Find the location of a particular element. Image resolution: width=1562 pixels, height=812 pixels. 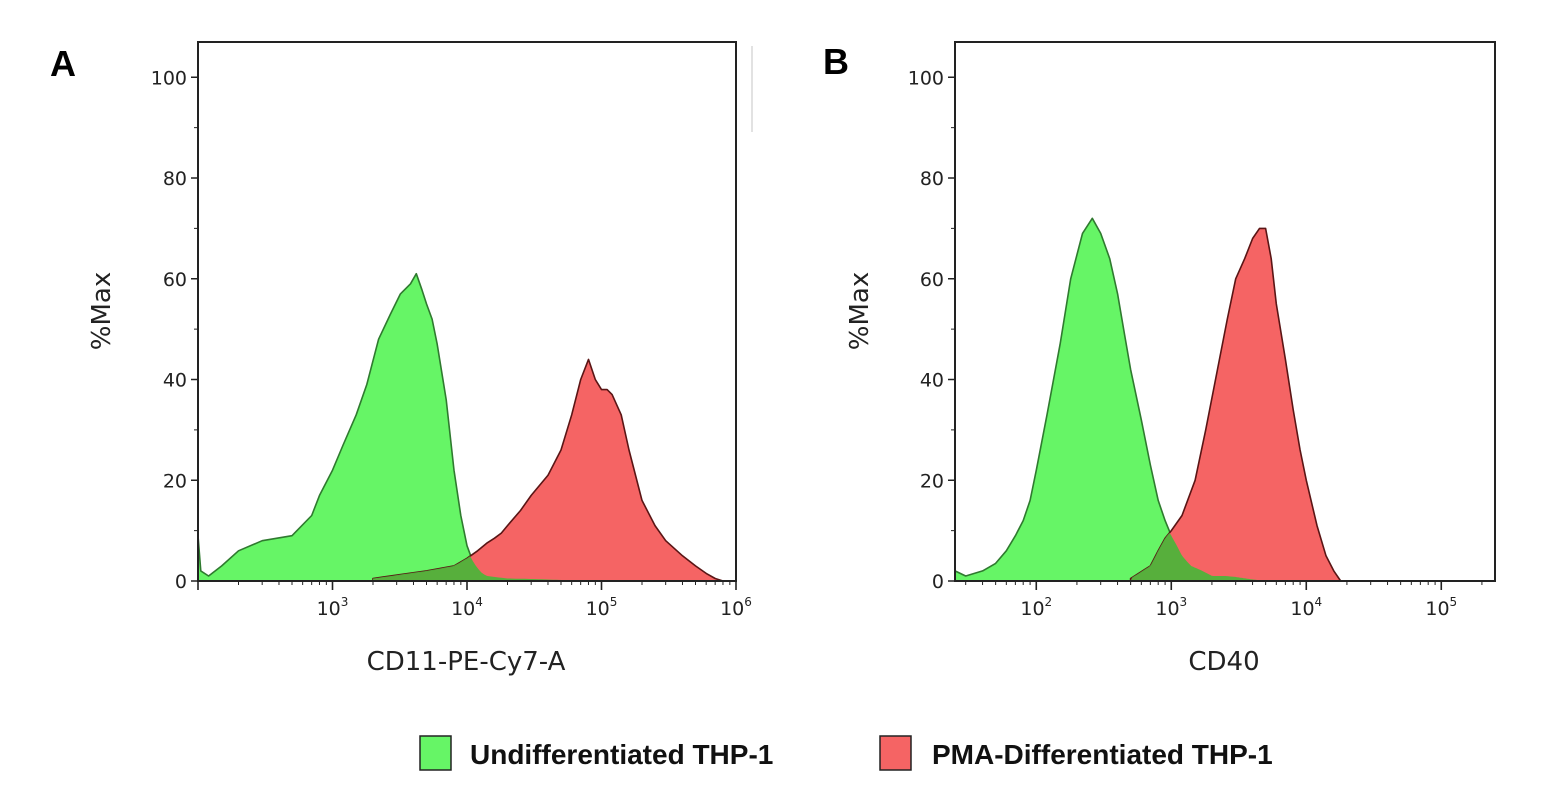

panel-a-label: A is located at coordinates (63, 63).